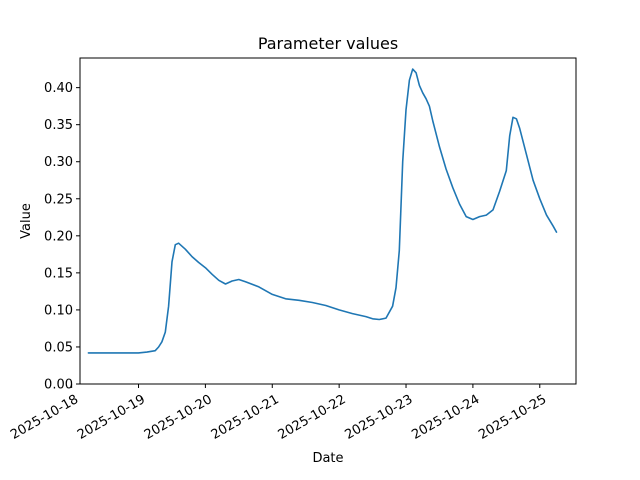  Describe the element at coordinates (512, 417) in the screenshot. I see `x-tick-label: 2025-10-25` at that location.